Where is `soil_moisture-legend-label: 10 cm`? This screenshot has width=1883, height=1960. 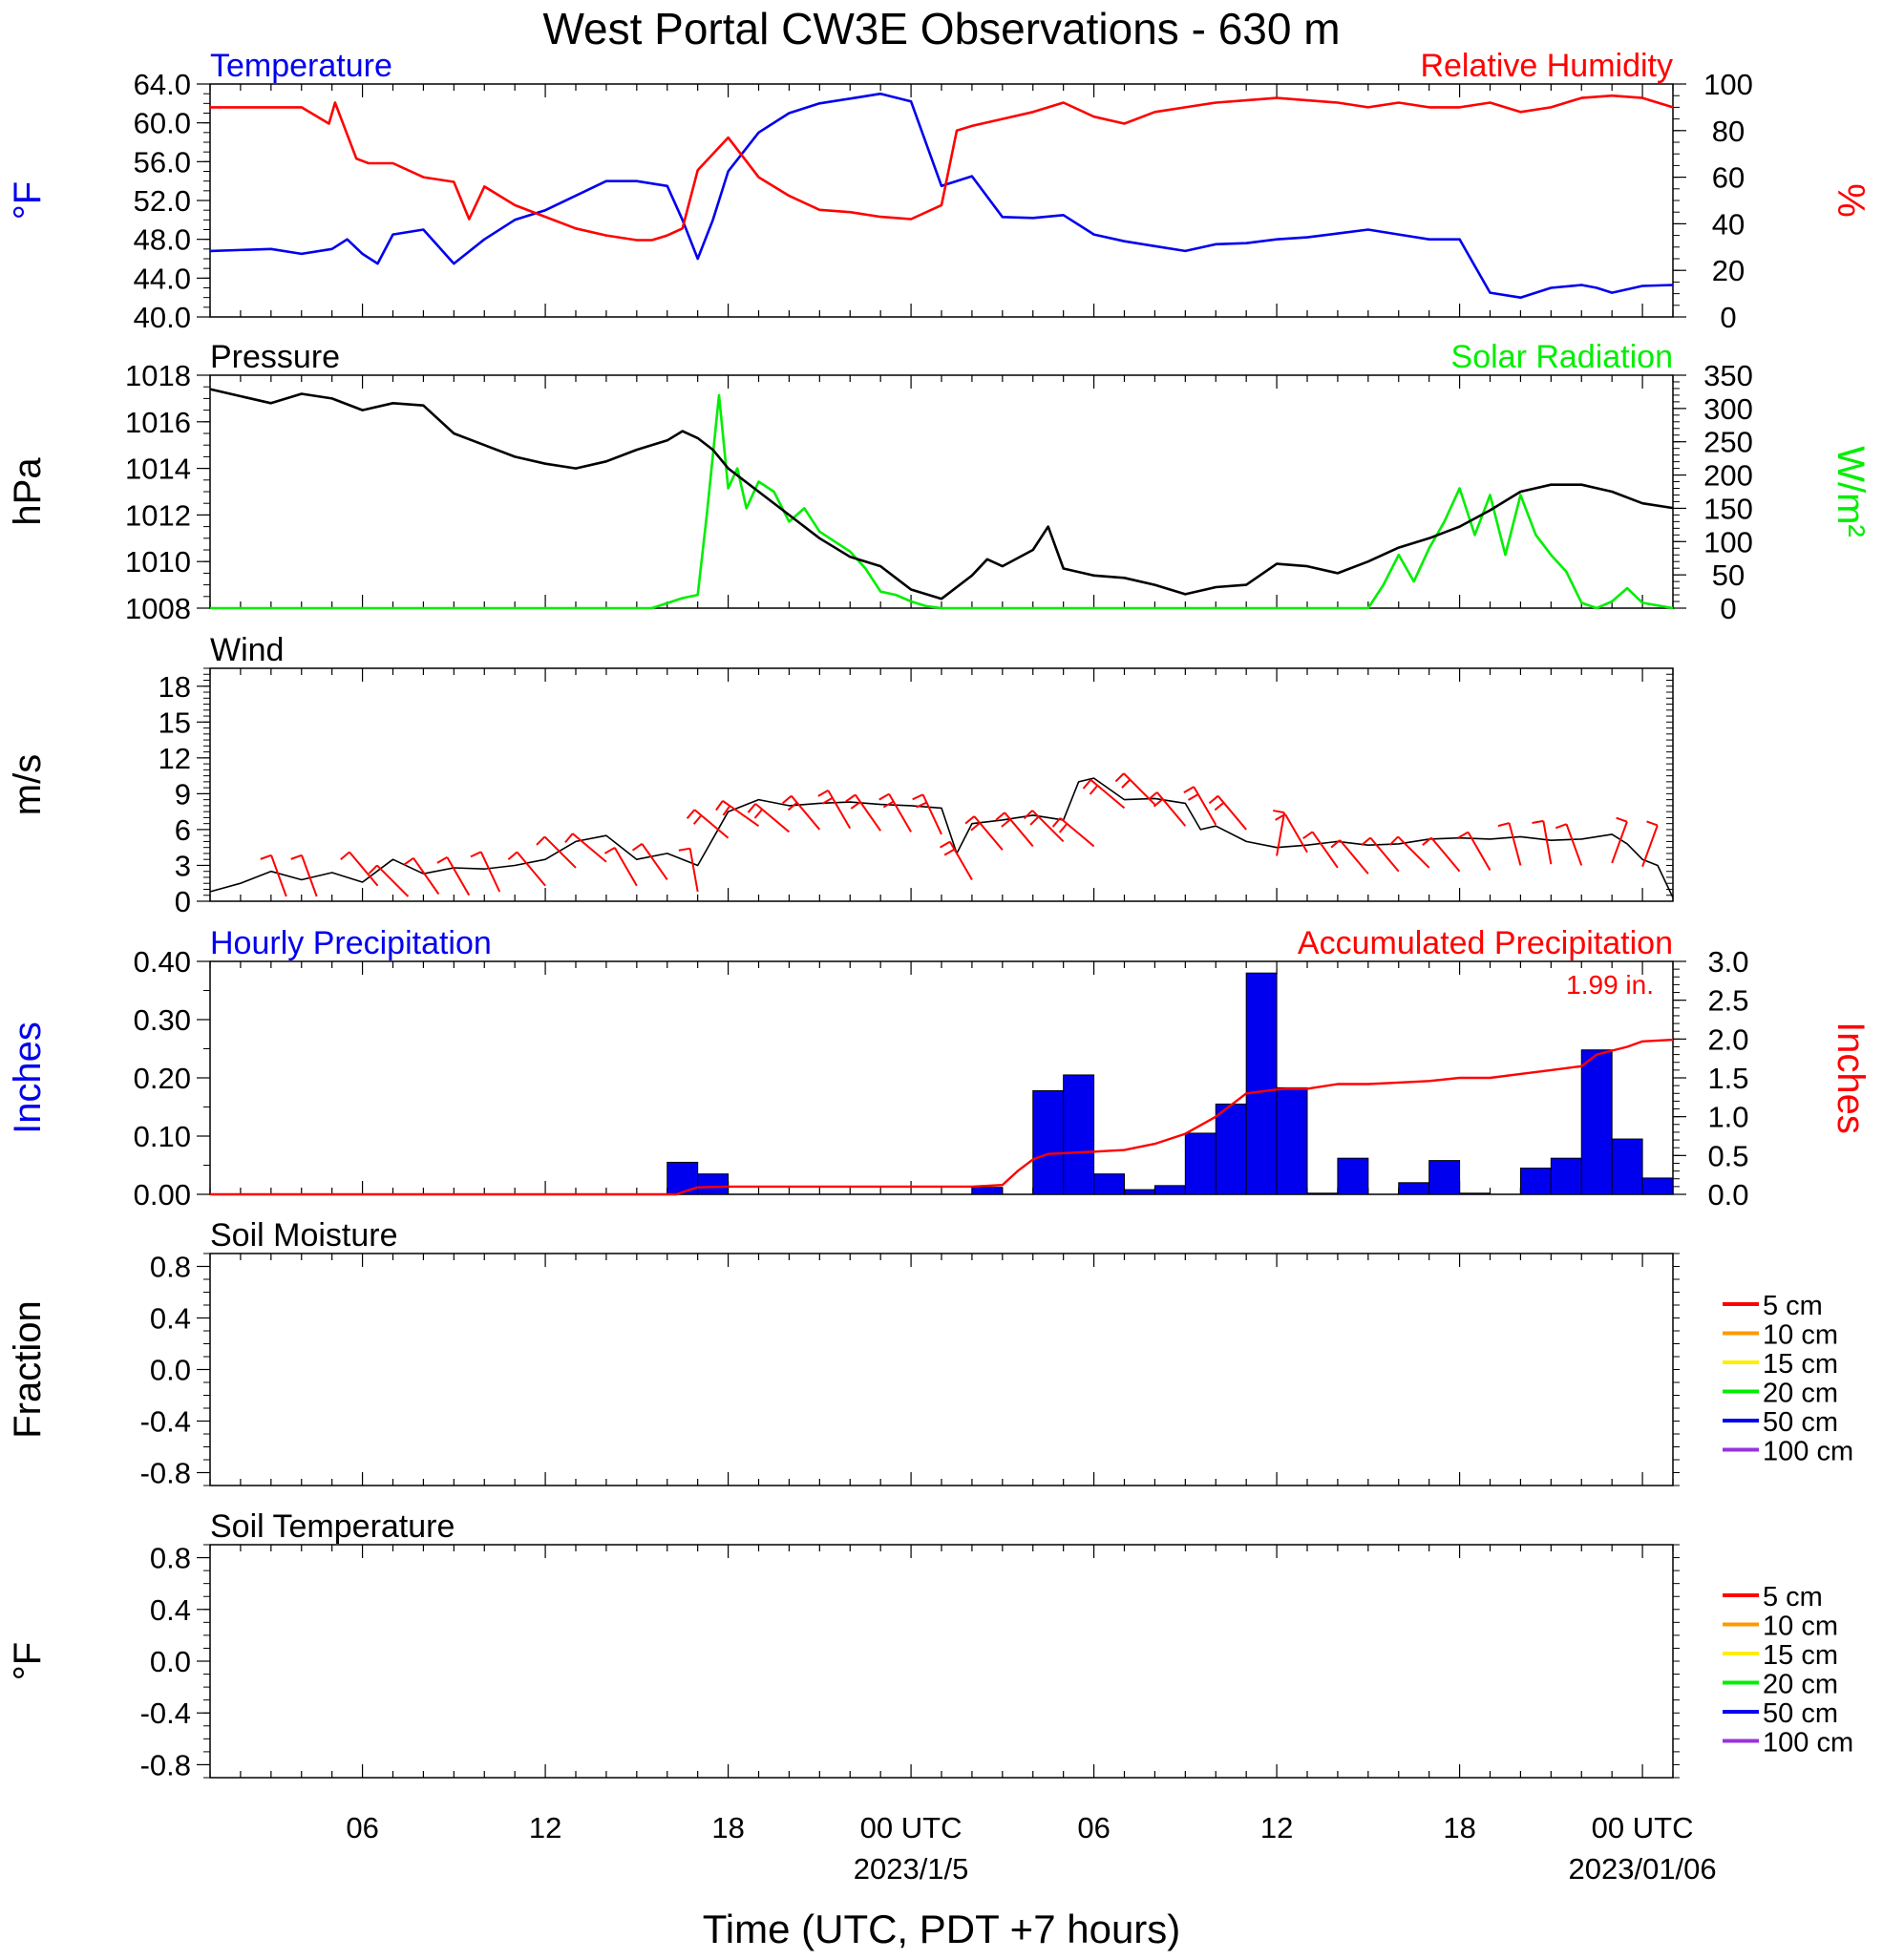
soil_moisture-legend-label: 10 cm is located at coordinates (1800, 1335).